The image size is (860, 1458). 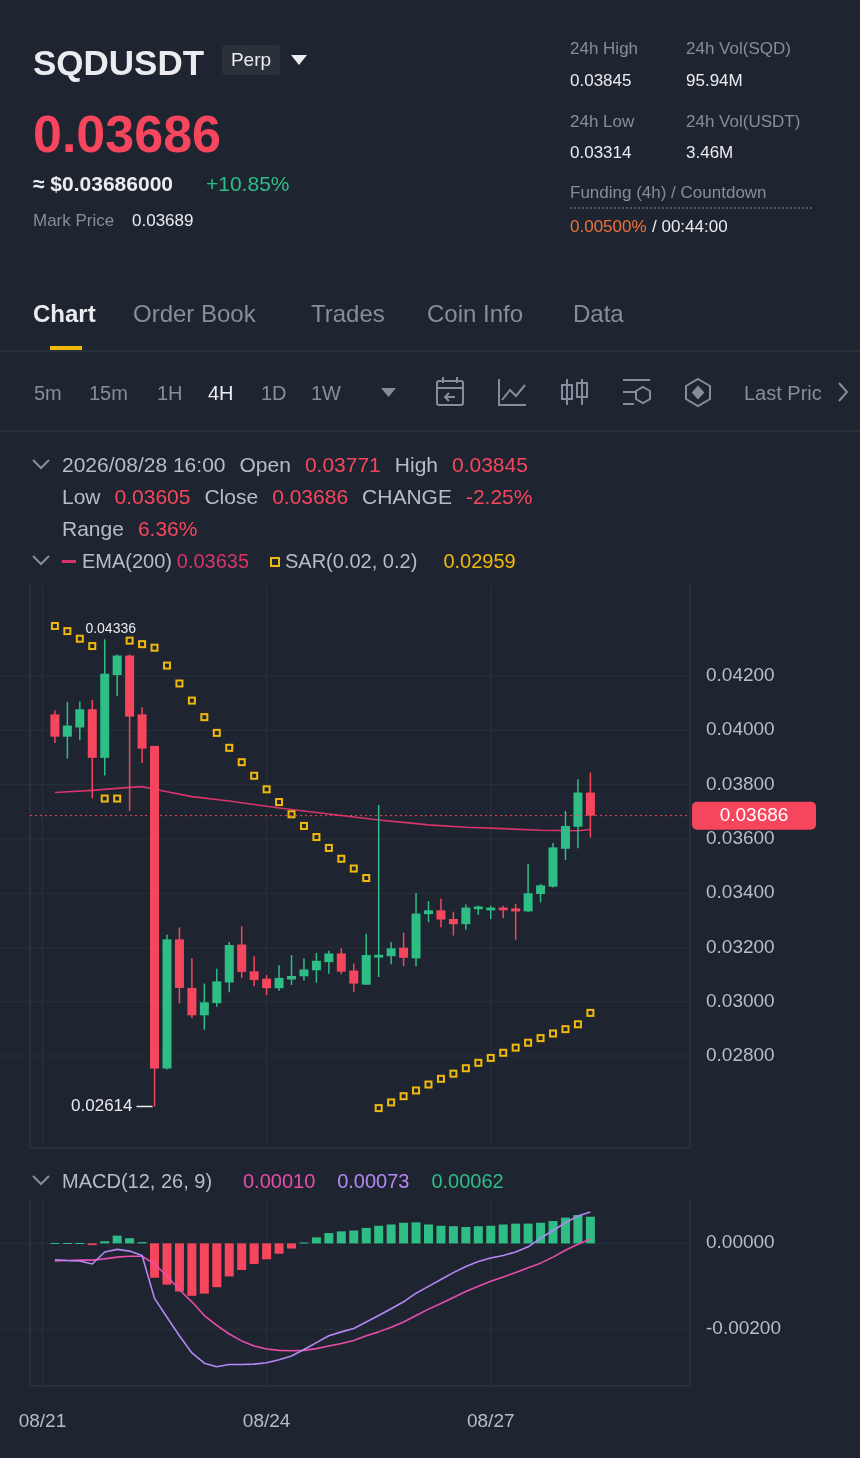 What do you see at coordinates (326, 393) in the screenshot?
I see `text: 1W` at bounding box center [326, 393].